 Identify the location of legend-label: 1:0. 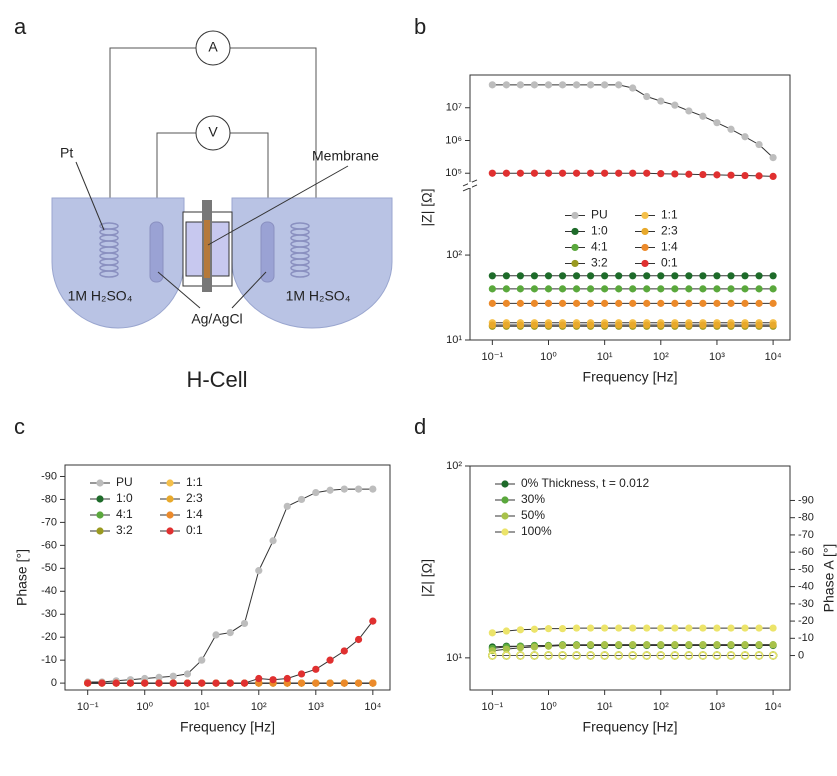
(599, 231).